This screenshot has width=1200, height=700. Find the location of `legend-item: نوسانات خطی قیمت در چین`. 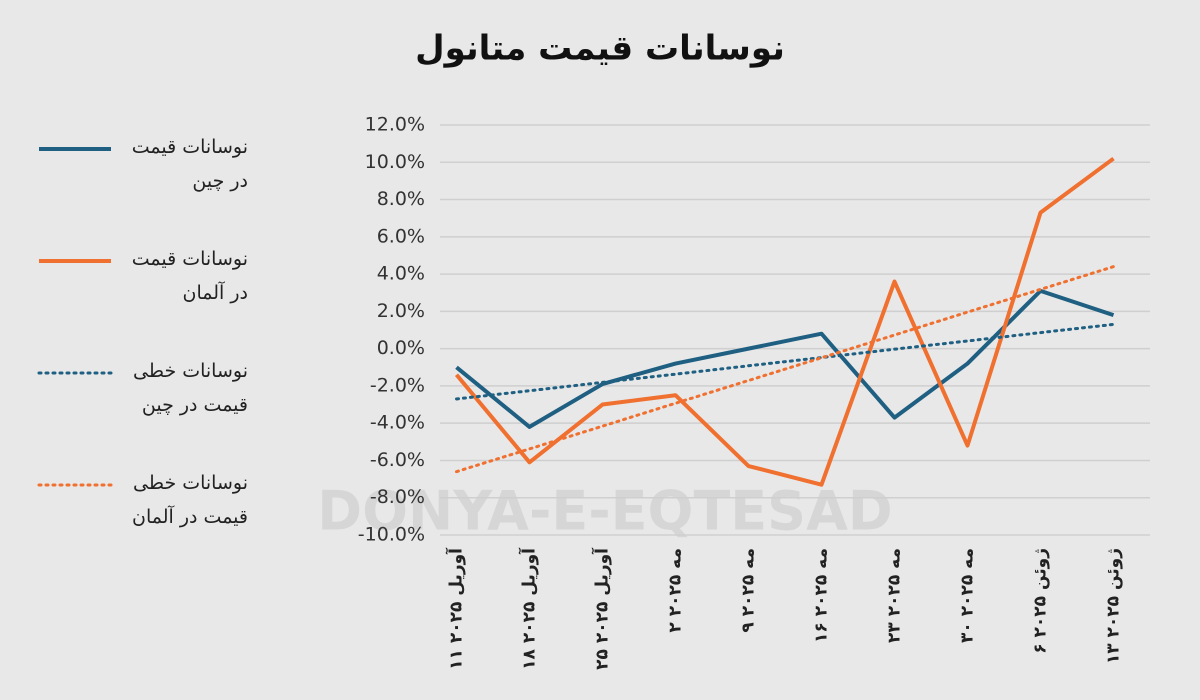

legend-item: نوسانات خطی قیمت در چین is located at coordinates (145, 410).